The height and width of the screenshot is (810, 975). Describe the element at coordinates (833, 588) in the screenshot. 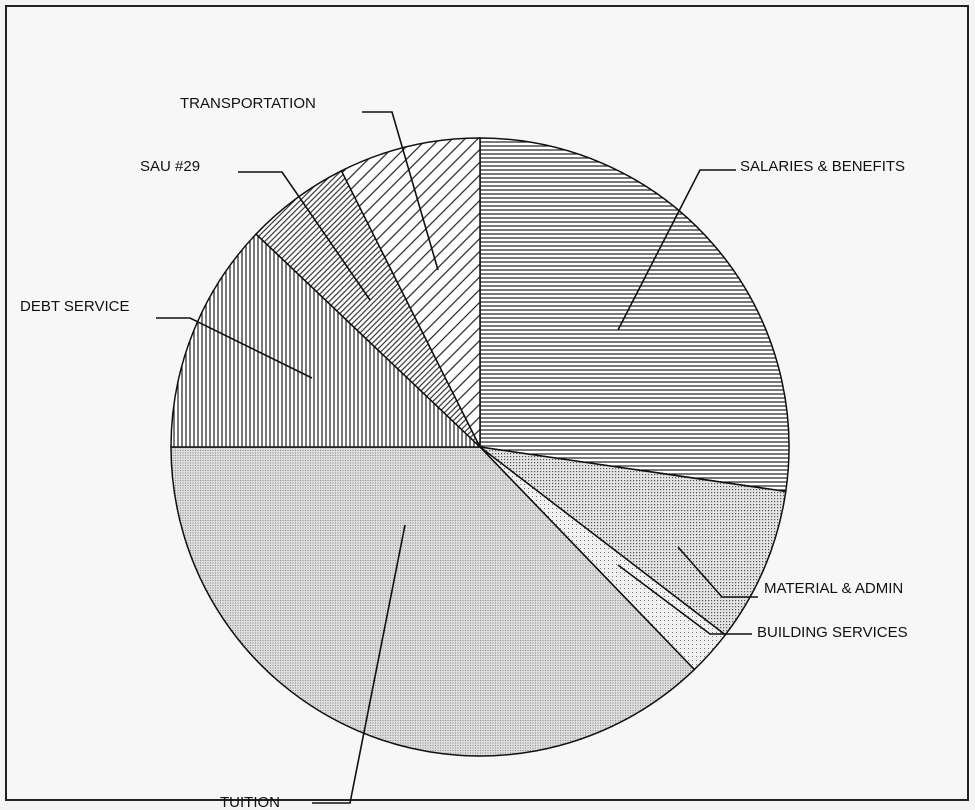

I see `slice-label: MATERIAL & ADMIN` at that location.